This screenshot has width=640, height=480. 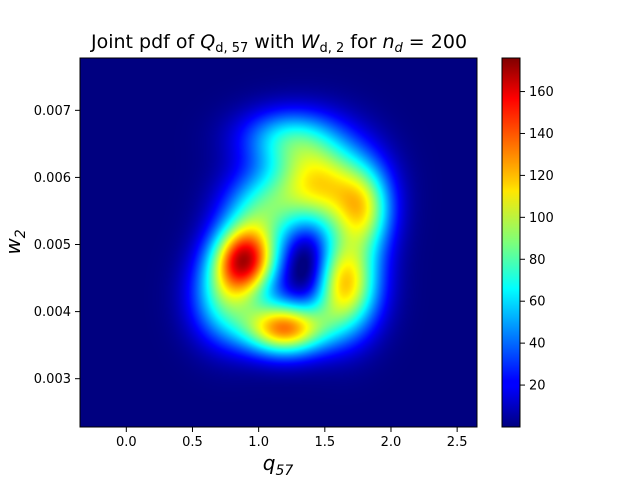 I want to click on colorbar-tick-label: 120, so click(x=541, y=176).